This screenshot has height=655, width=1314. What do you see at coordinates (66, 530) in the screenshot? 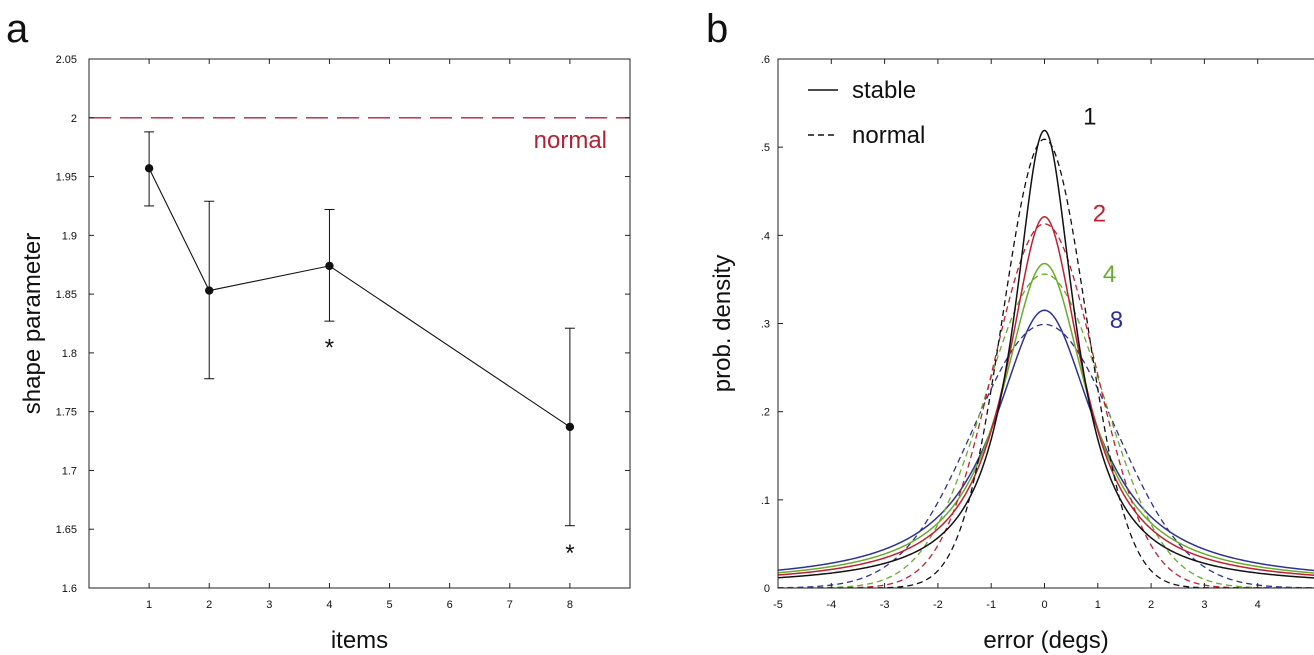
I see `y-tick-label: 1.65` at bounding box center [66, 530].